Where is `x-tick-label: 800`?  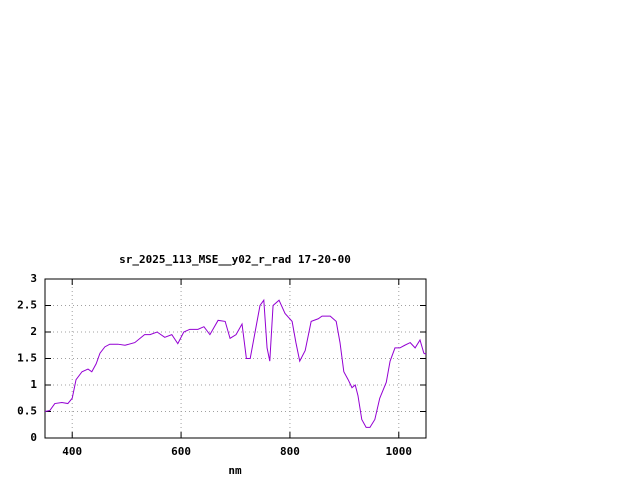
x-tick-label: 800 is located at coordinates (290, 451).